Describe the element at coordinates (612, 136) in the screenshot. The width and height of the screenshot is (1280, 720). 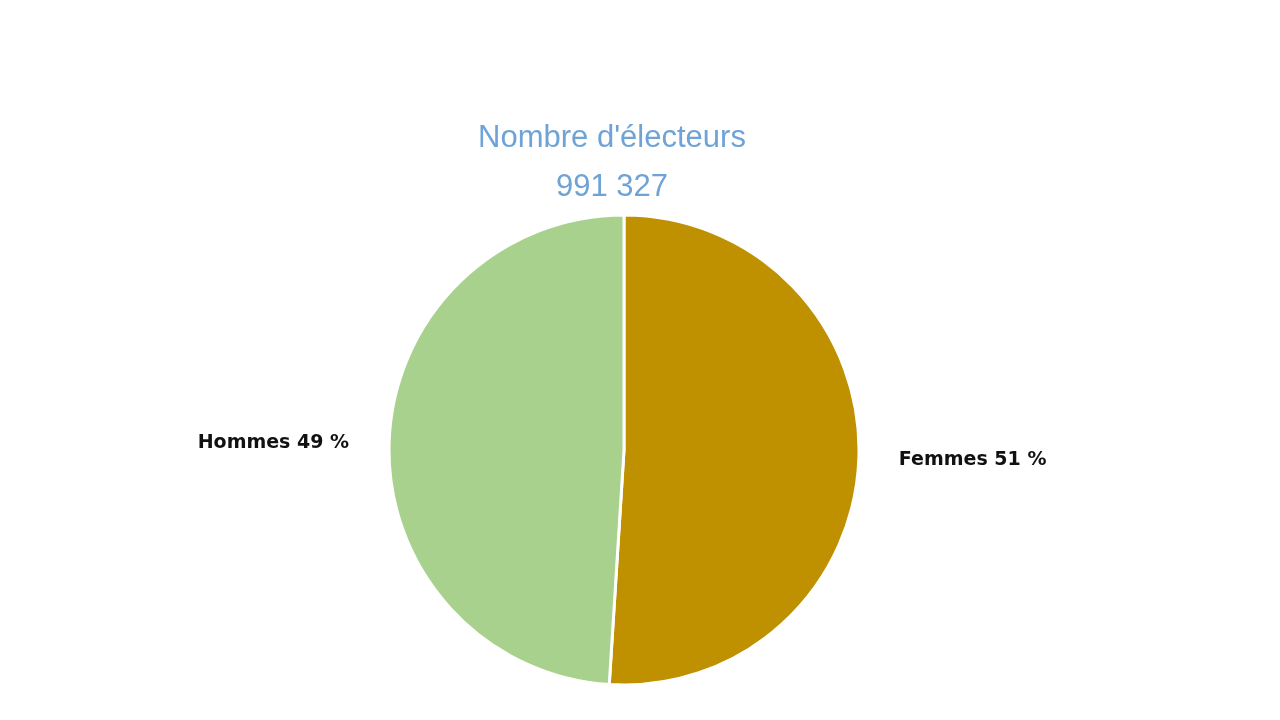
I see `chart-title: Nombre d'électeurs` at that location.